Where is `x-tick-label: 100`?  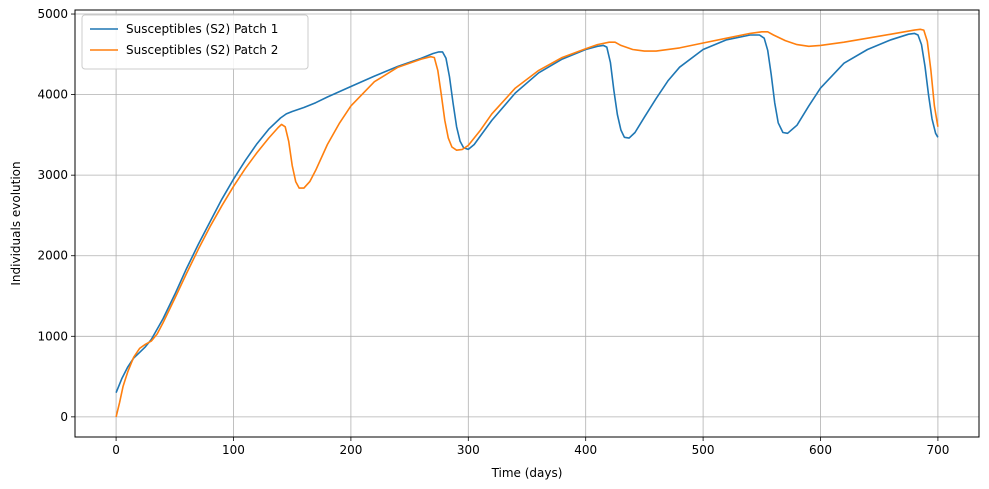 x-tick-label: 100 is located at coordinates (233, 450).